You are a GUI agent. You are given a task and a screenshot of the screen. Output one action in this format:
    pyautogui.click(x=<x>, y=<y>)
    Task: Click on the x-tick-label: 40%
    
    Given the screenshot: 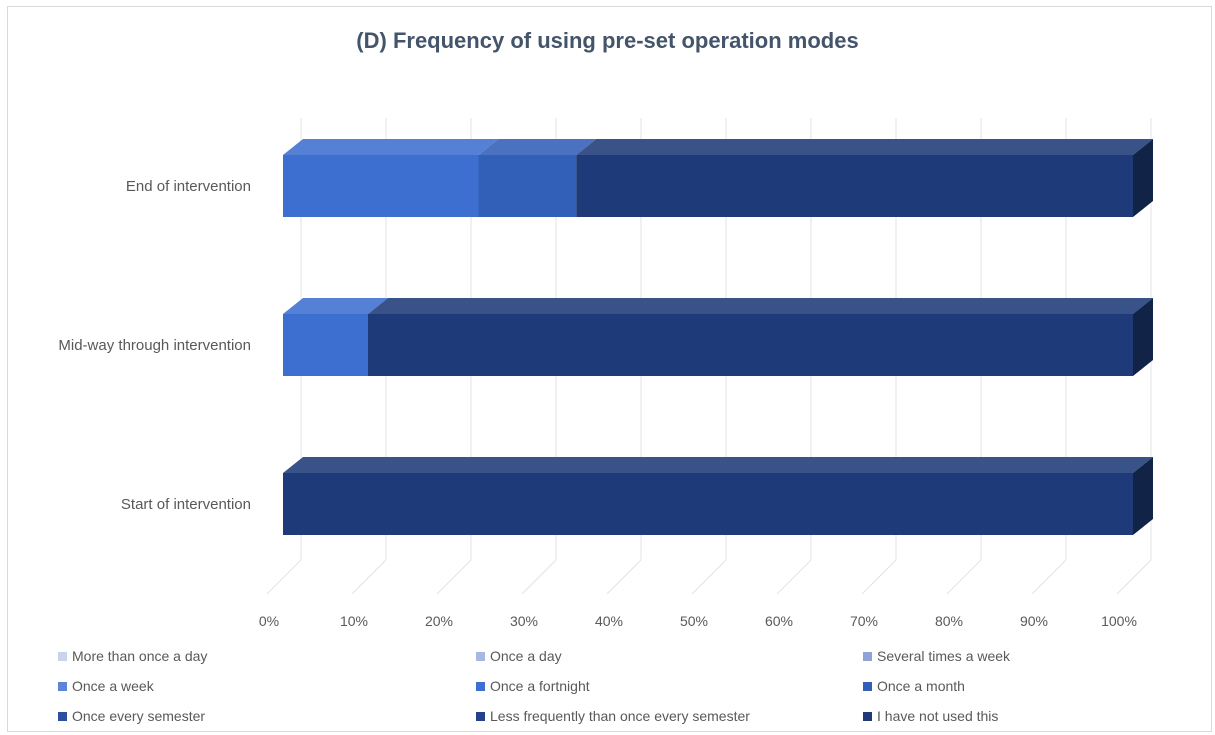 What is the action you would take?
    pyautogui.click(x=609, y=621)
    